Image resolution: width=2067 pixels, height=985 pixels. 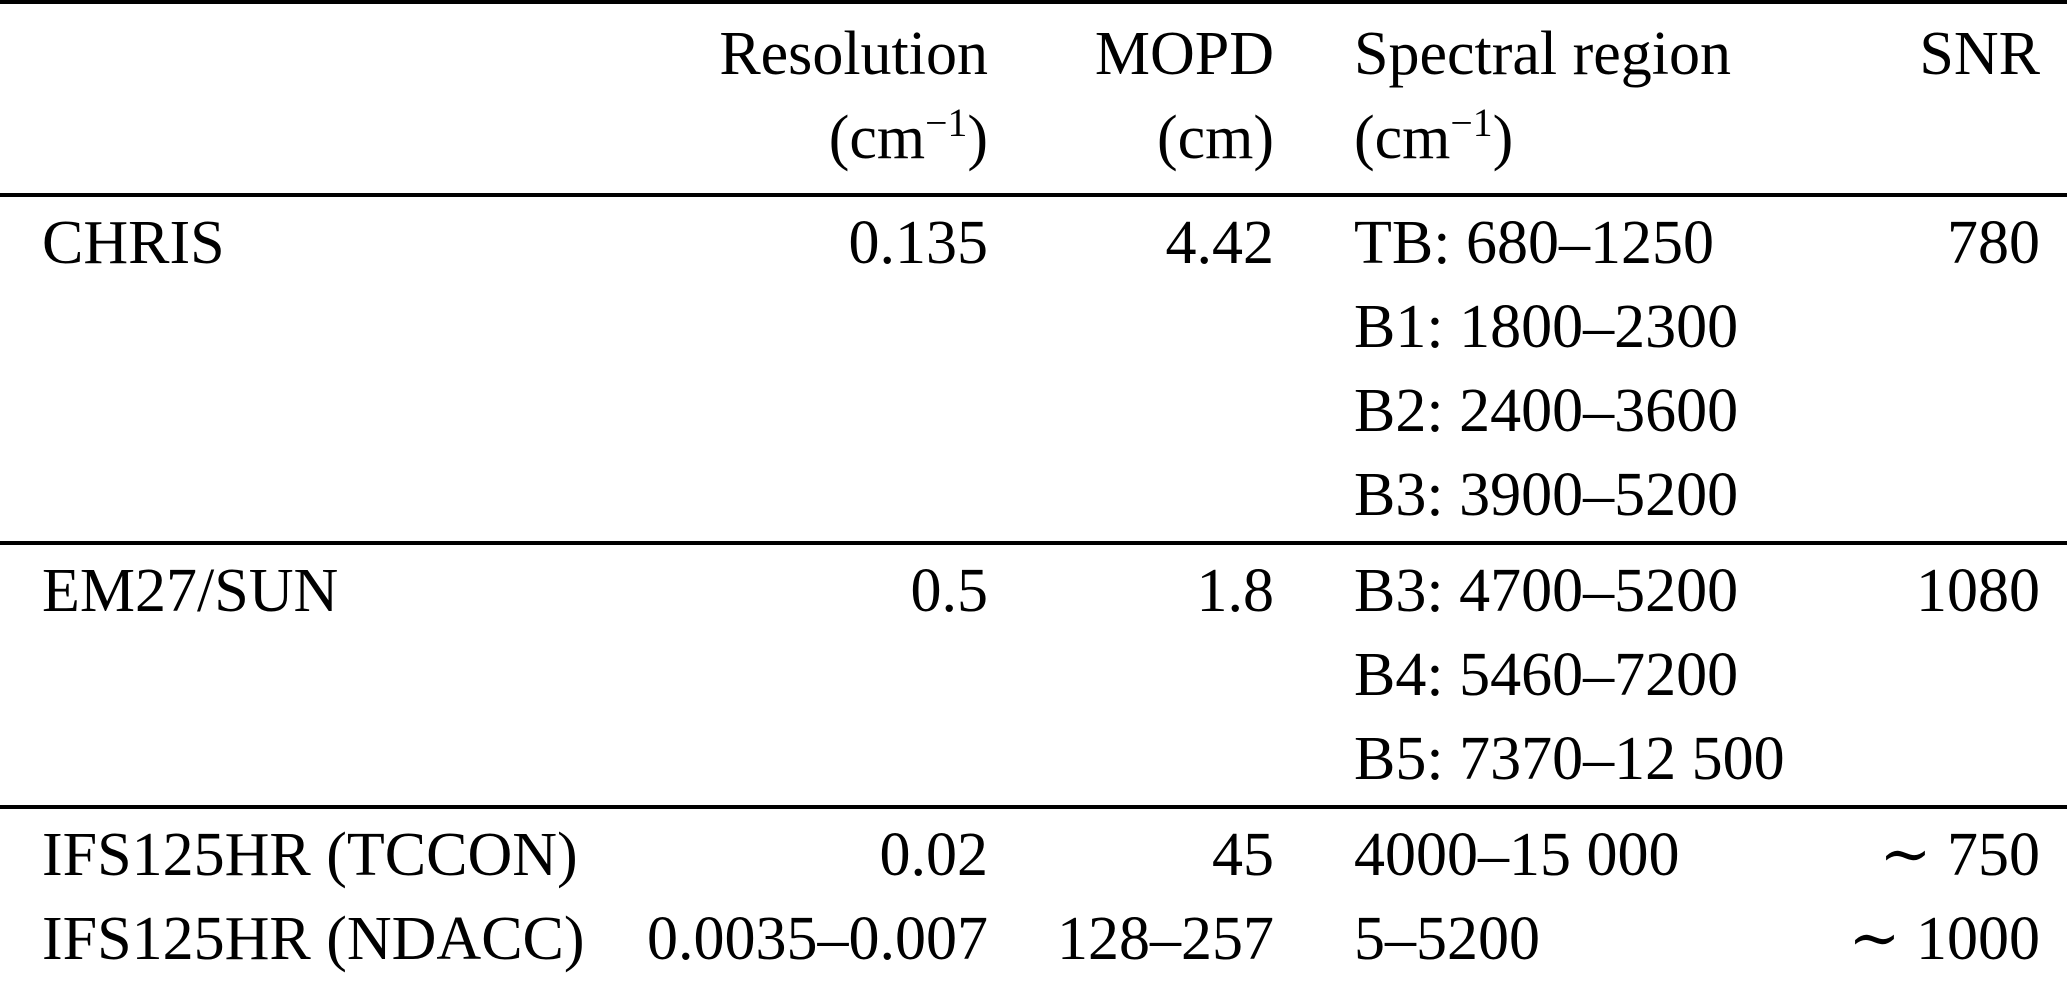 I want to click on cell-resolution: 0.5, so click(x=949, y=591).